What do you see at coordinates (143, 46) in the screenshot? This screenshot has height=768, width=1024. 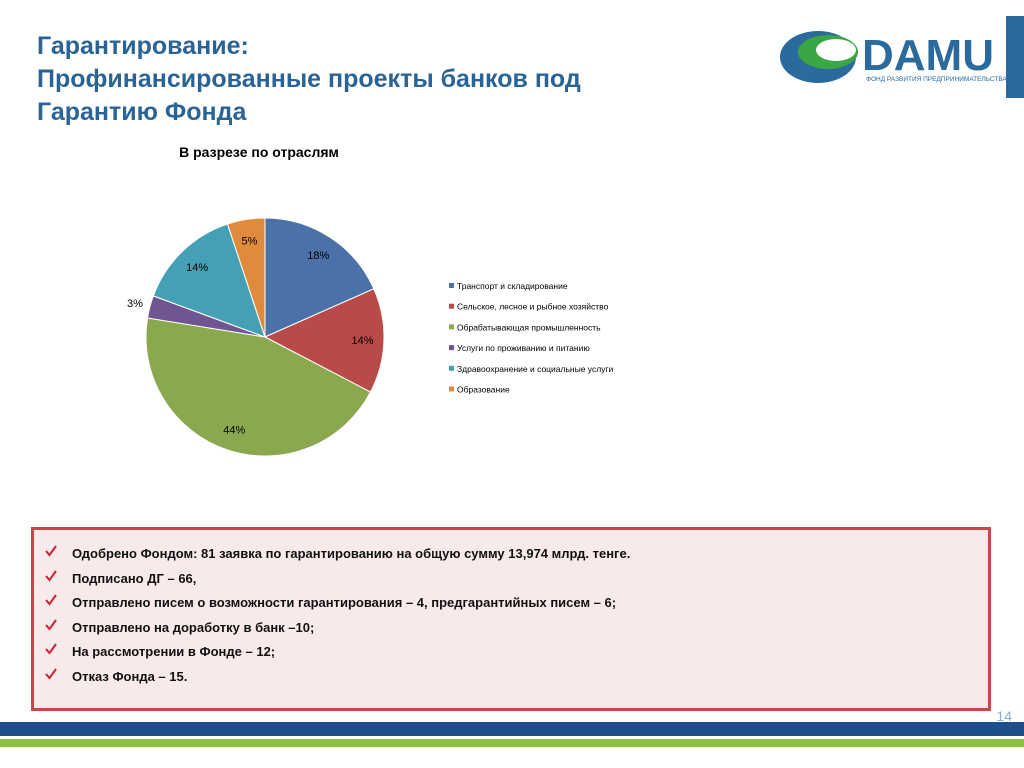 I see `title-line: Гарантирование:` at bounding box center [143, 46].